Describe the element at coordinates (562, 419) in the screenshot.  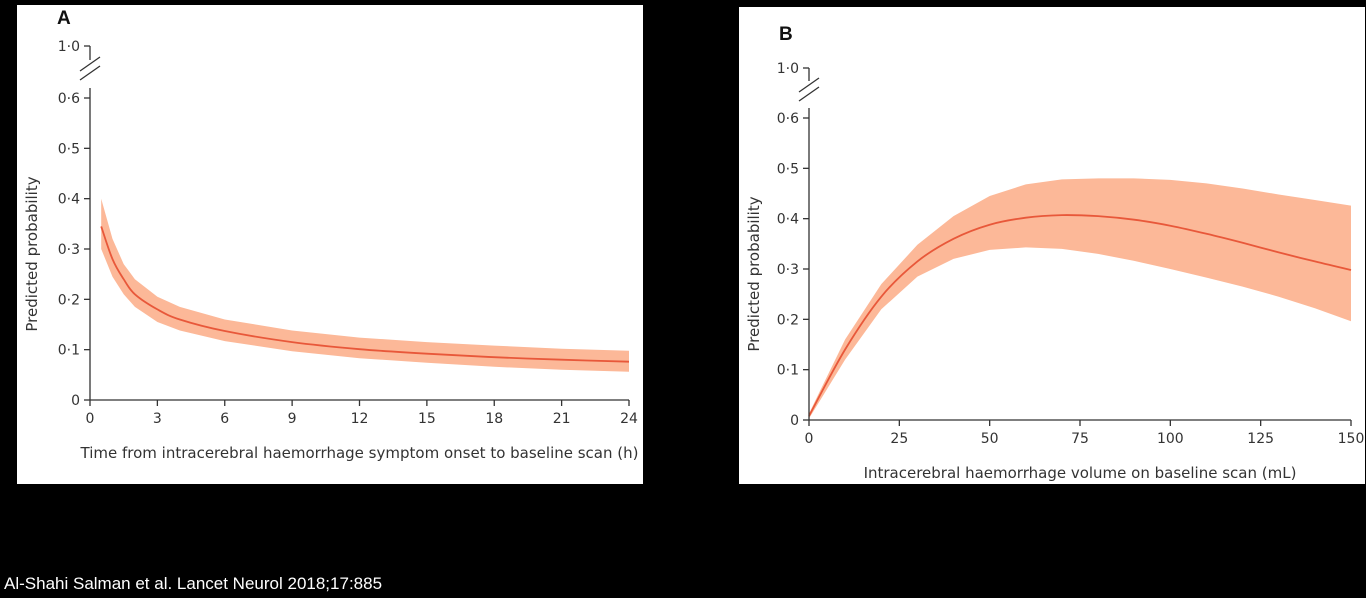
I see `x-tick-label: 21` at that location.